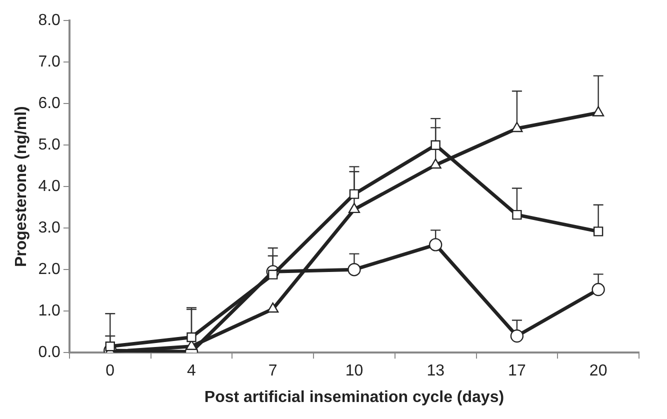 This screenshot has width=667, height=419. Describe the element at coordinates (110, 371) in the screenshot. I see `x-tick-label: 0` at that location.